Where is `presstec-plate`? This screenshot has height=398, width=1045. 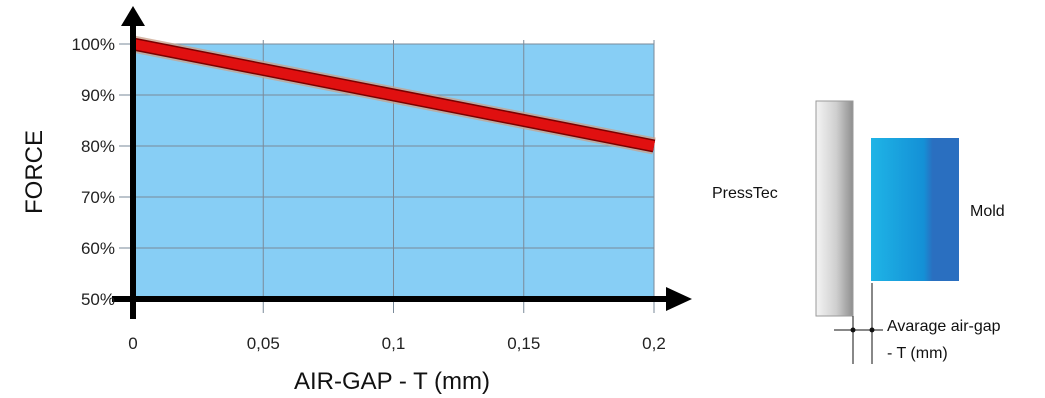 presstec-plate is located at coordinates (834, 208).